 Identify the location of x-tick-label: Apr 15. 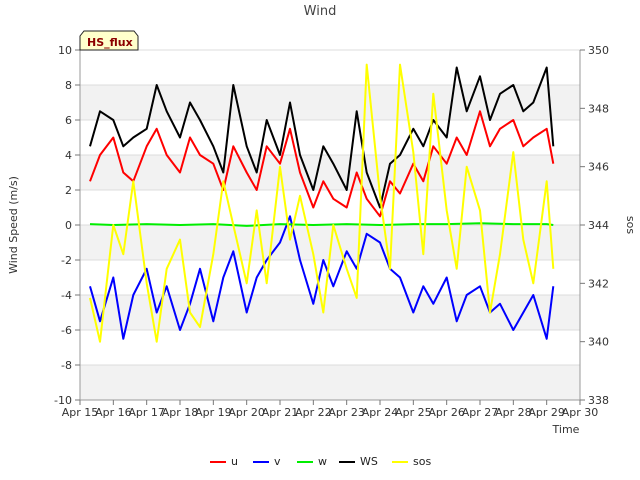
(80, 412).